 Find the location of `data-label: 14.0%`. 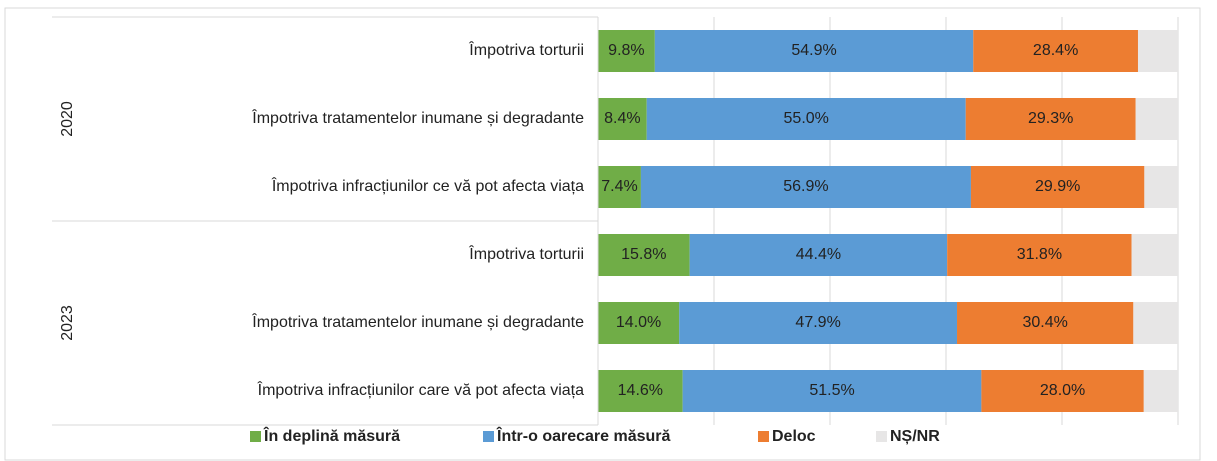

data-label: 14.0% is located at coordinates (638, 322).